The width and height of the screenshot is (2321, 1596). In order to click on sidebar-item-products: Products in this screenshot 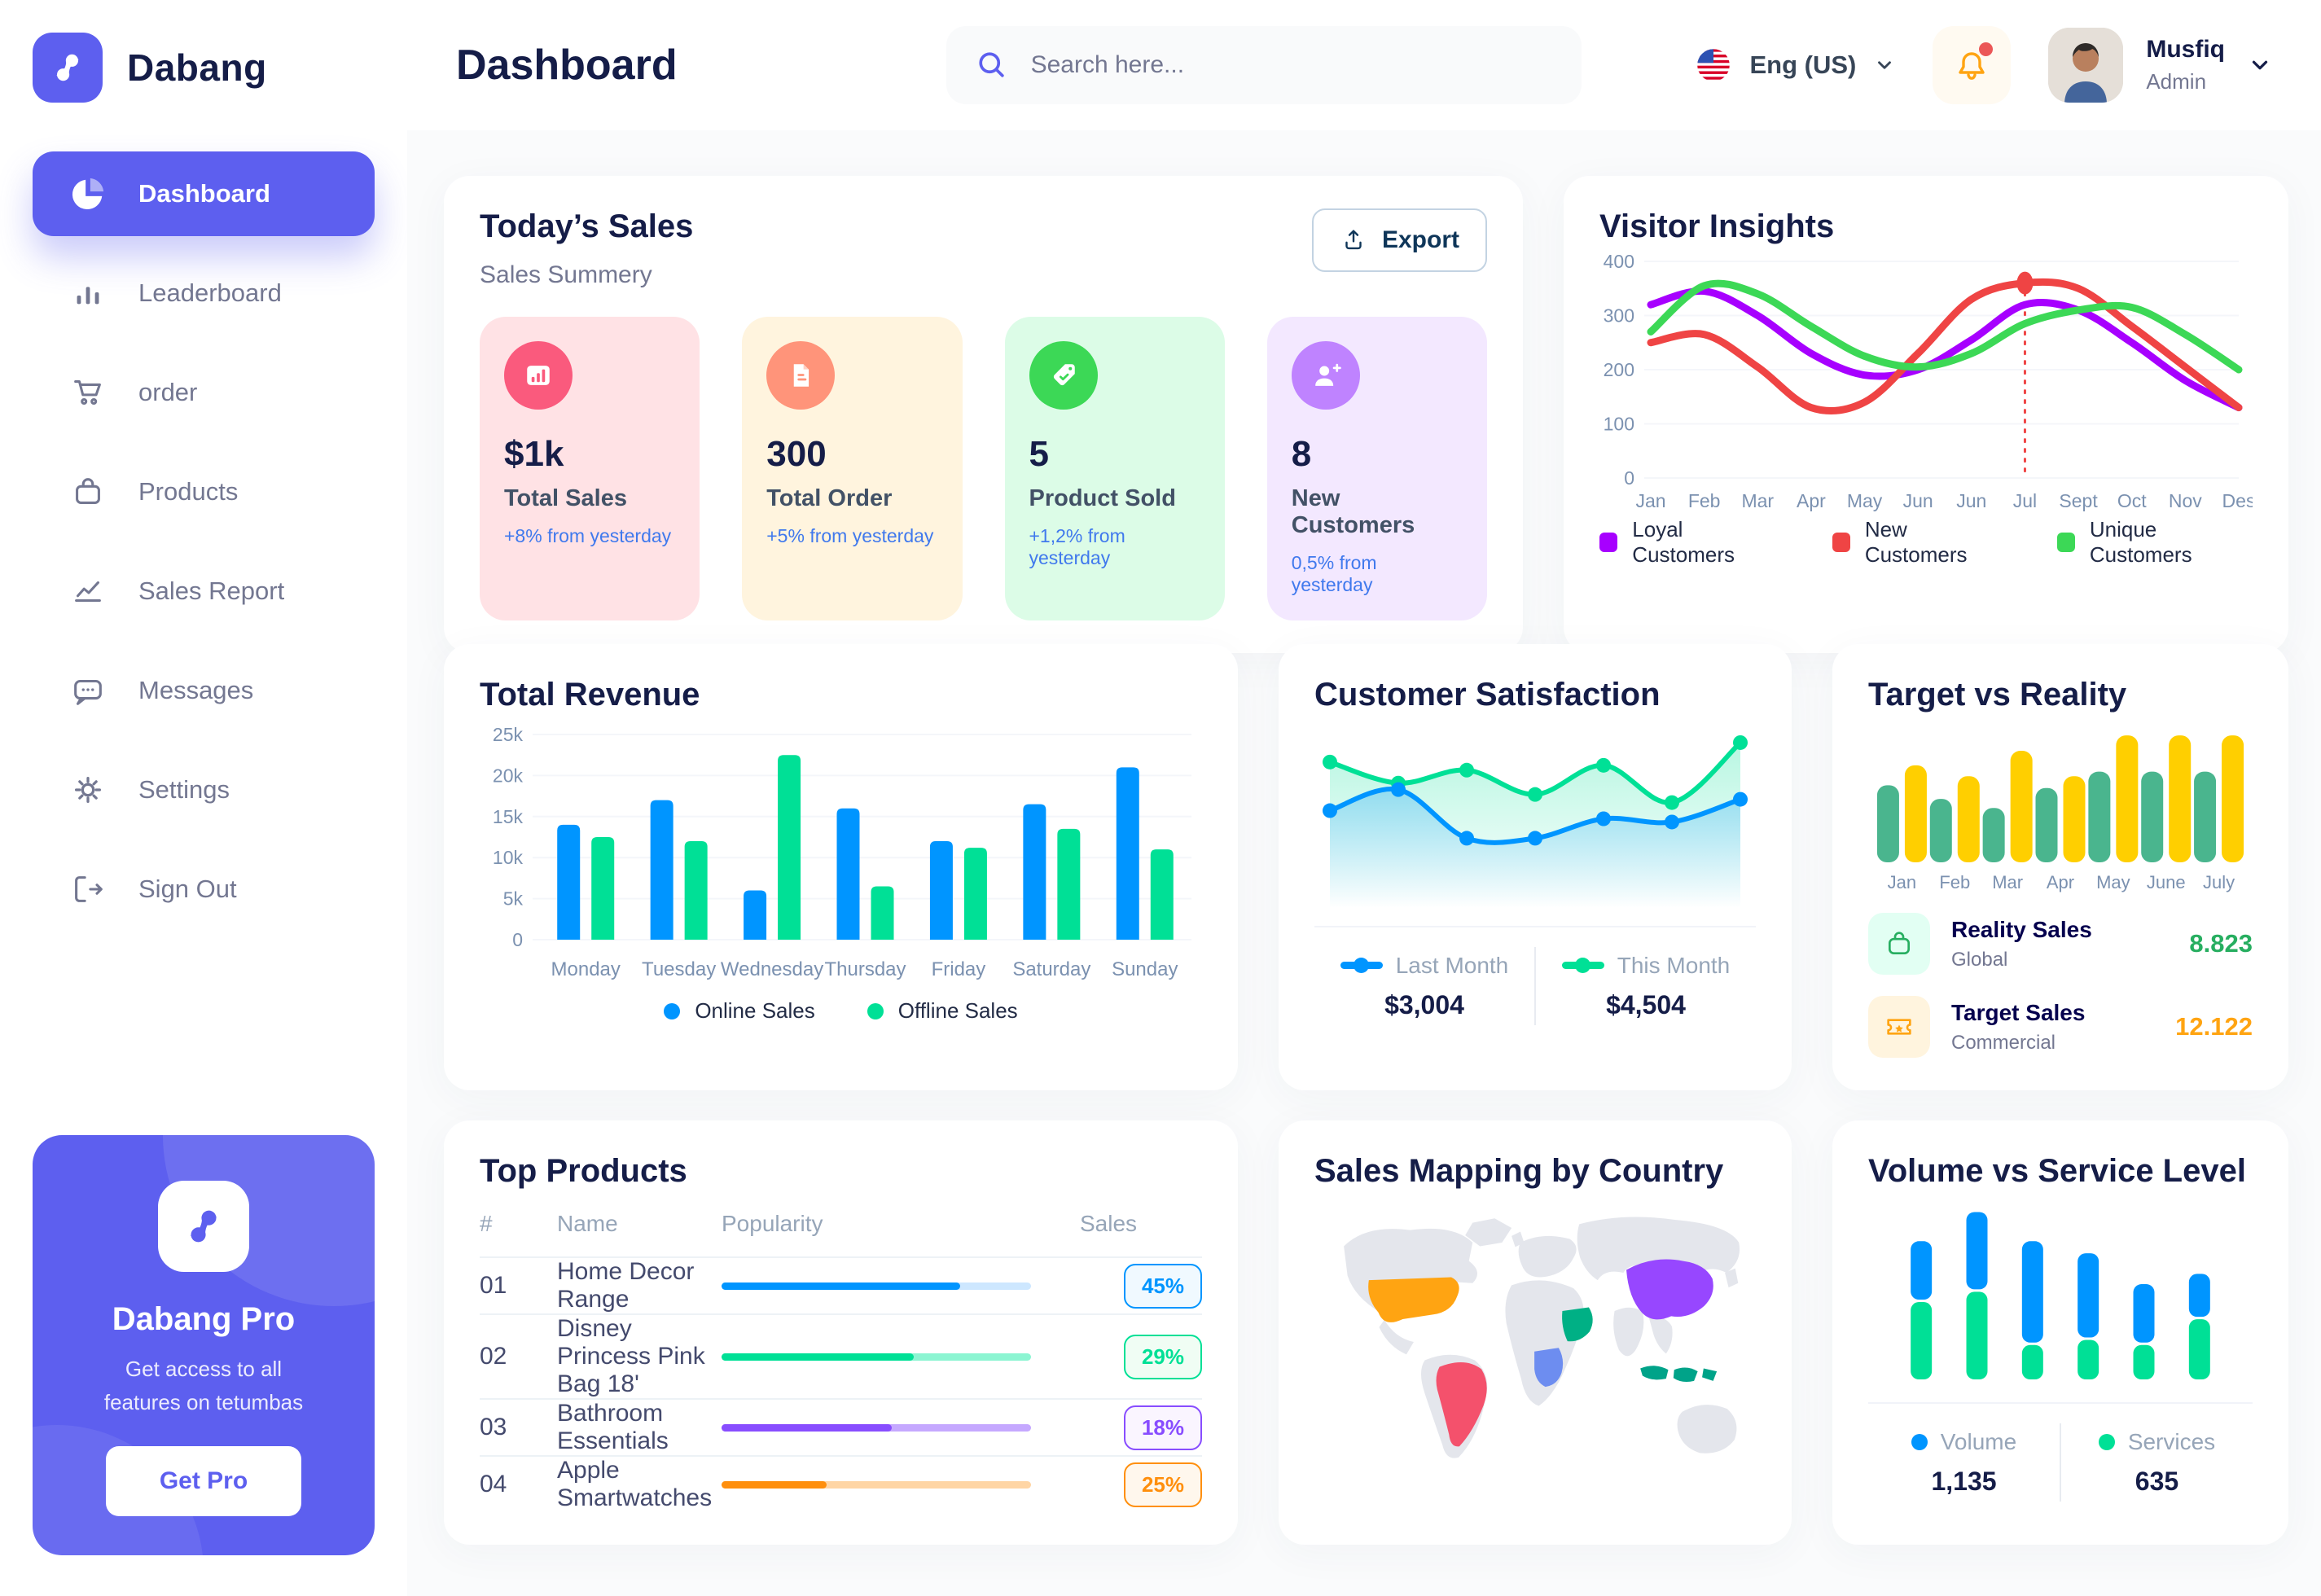, I will do `click(204, 492)`.